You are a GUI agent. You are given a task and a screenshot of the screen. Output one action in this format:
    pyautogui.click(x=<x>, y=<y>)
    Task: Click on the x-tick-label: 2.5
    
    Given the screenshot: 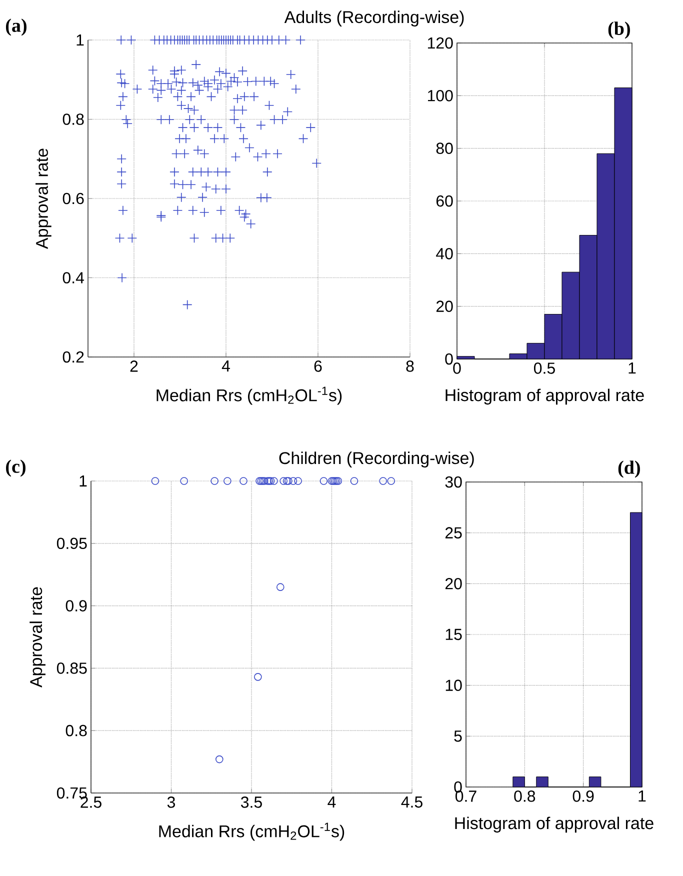 What is the action you would take?
    pyautogui.click(x=91, y=802)
    